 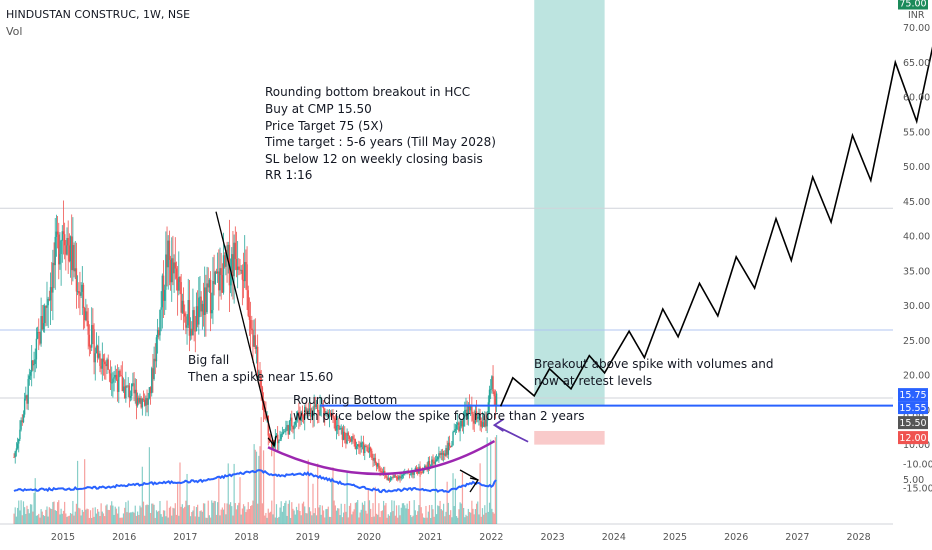 I want to click on rounding-bottom-label: Rounding Bottom, so click(x=345, y=400).